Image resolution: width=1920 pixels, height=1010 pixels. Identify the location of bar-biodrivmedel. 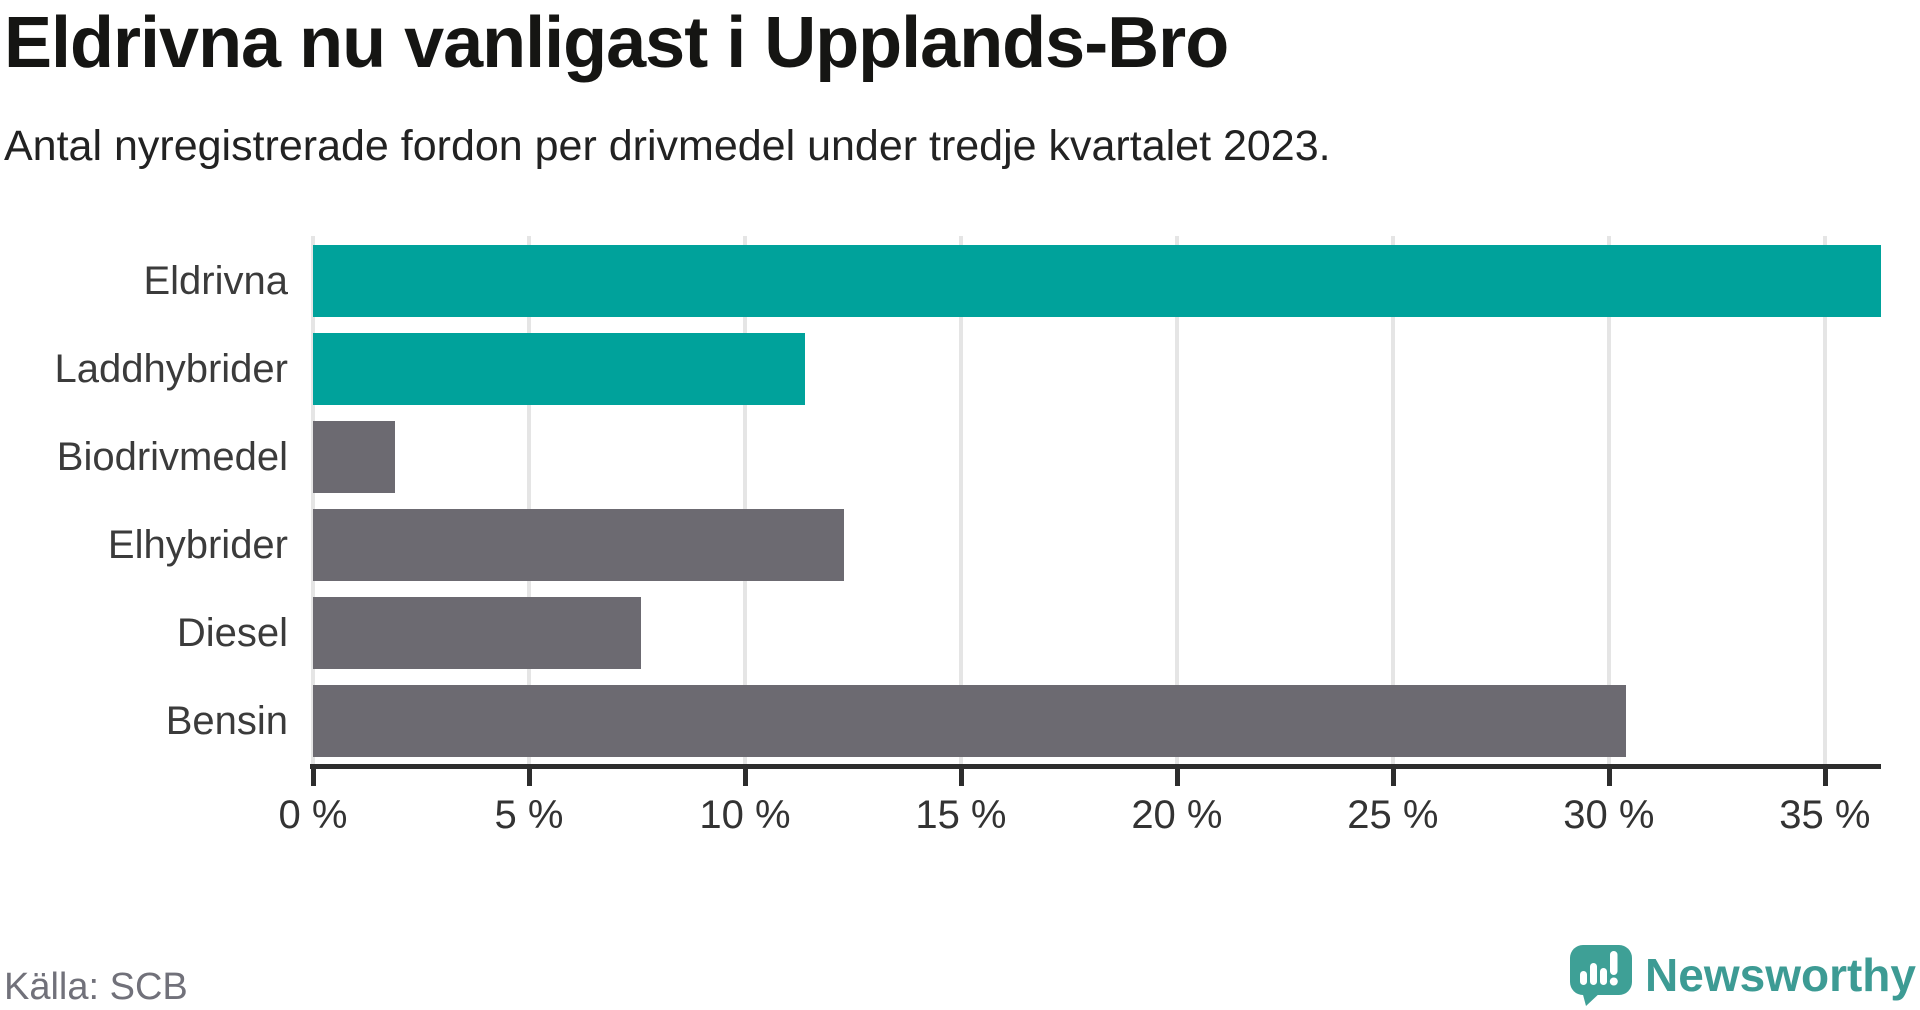
(354, 457).